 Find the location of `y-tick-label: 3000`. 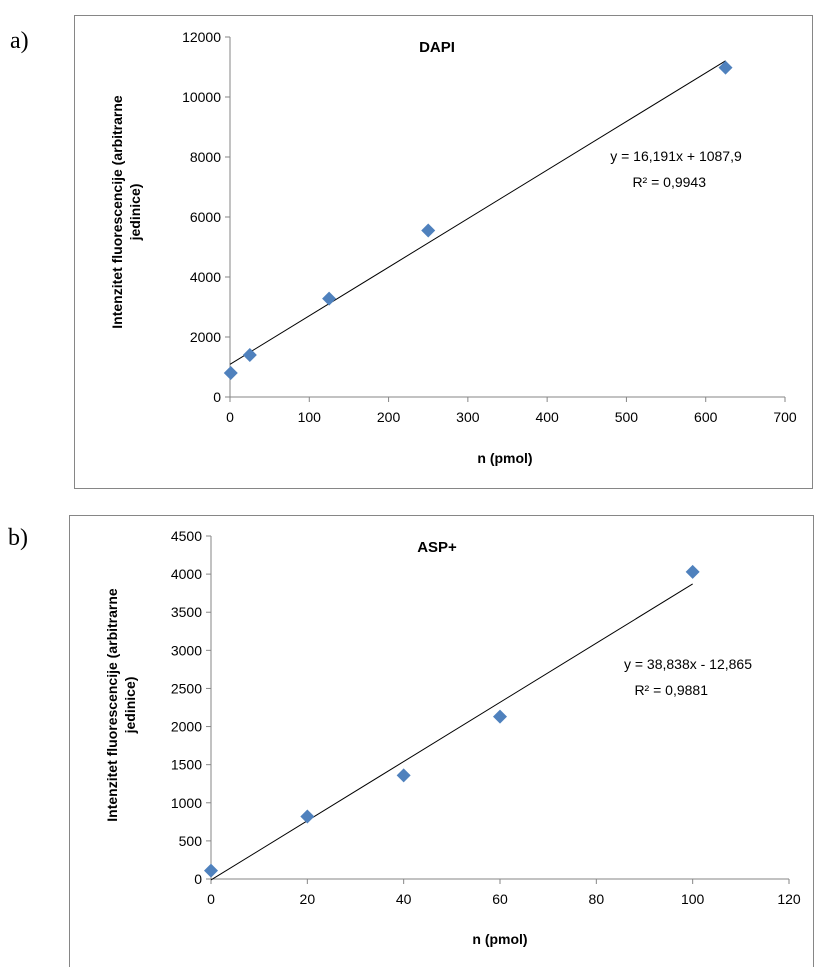

y-tick-label: 3000 is located at coordinates (186, 650).